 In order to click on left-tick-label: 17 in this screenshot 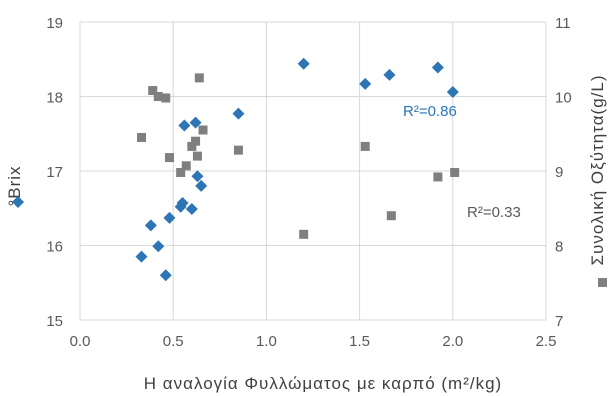, I will do `click(54, 172)`.